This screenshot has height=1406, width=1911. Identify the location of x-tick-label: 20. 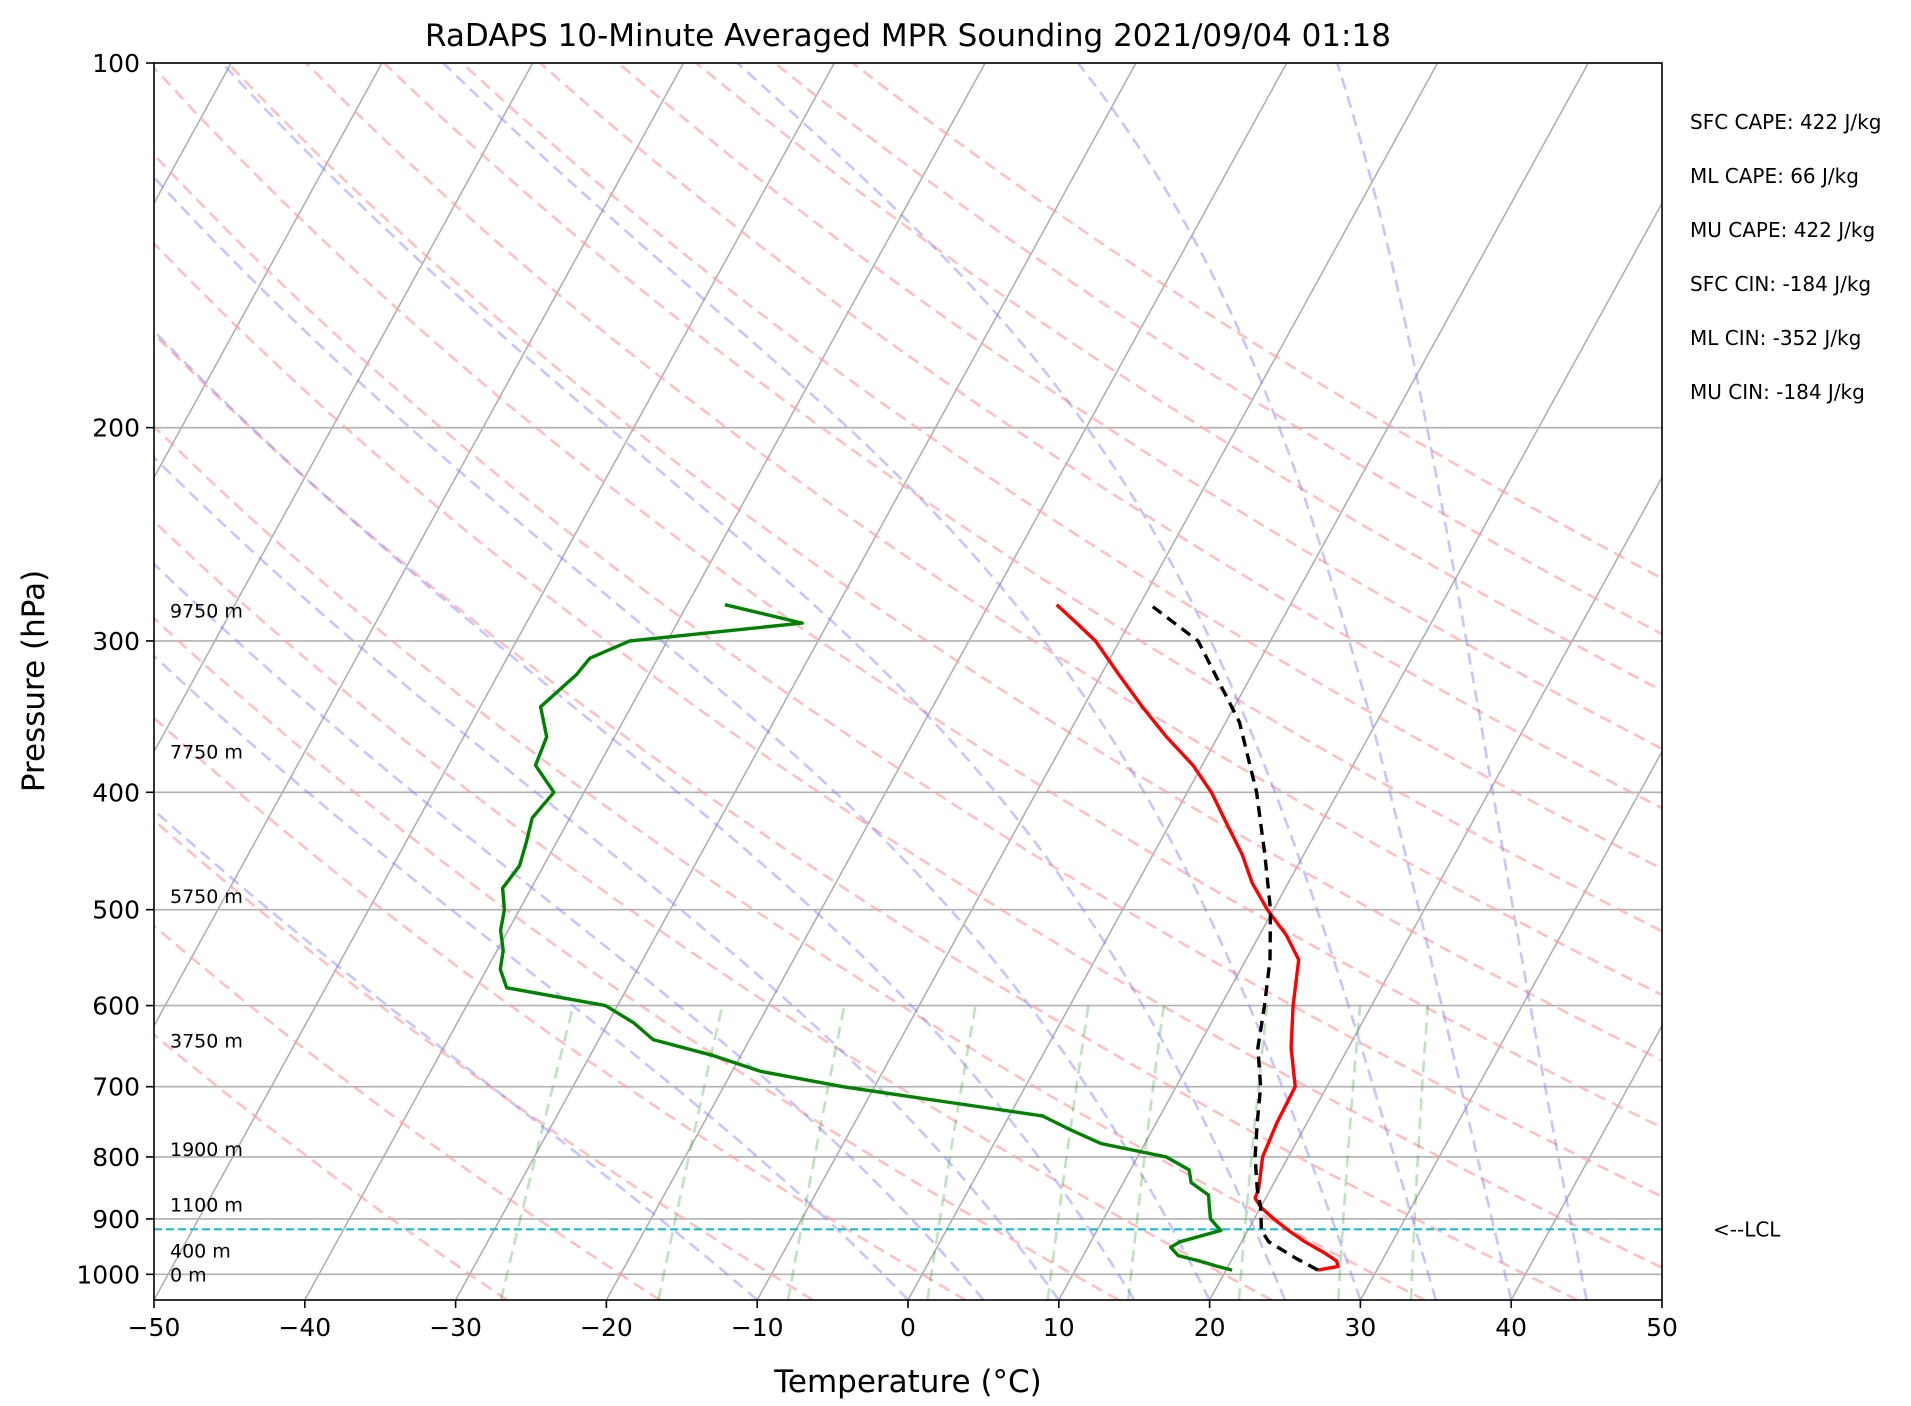
(1210, 1327).